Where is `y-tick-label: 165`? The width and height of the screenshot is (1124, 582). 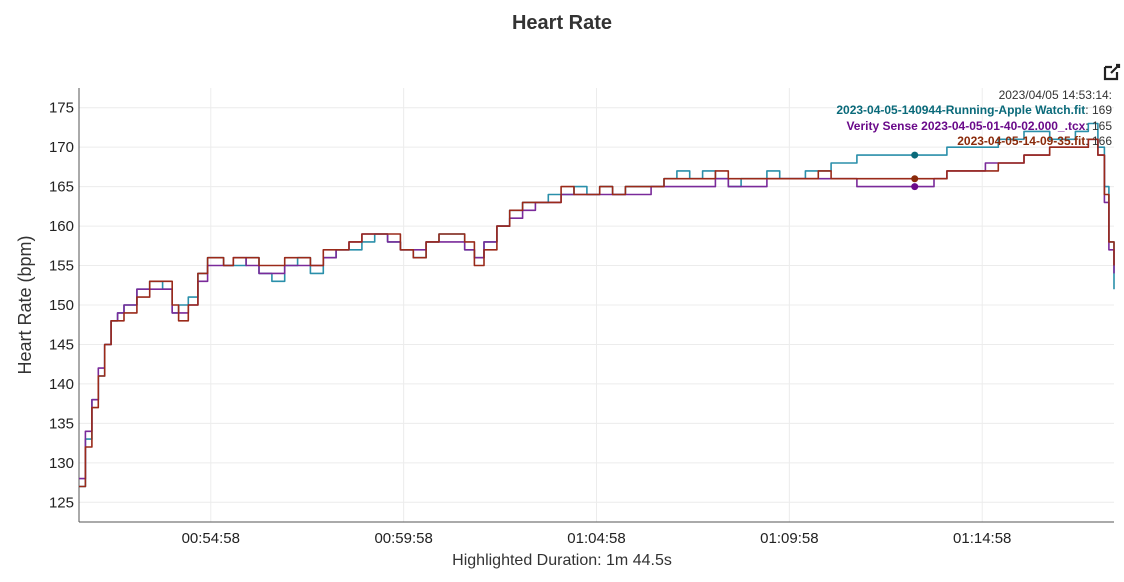 y-tick-label: 165 is located at coordinates (61, 187).